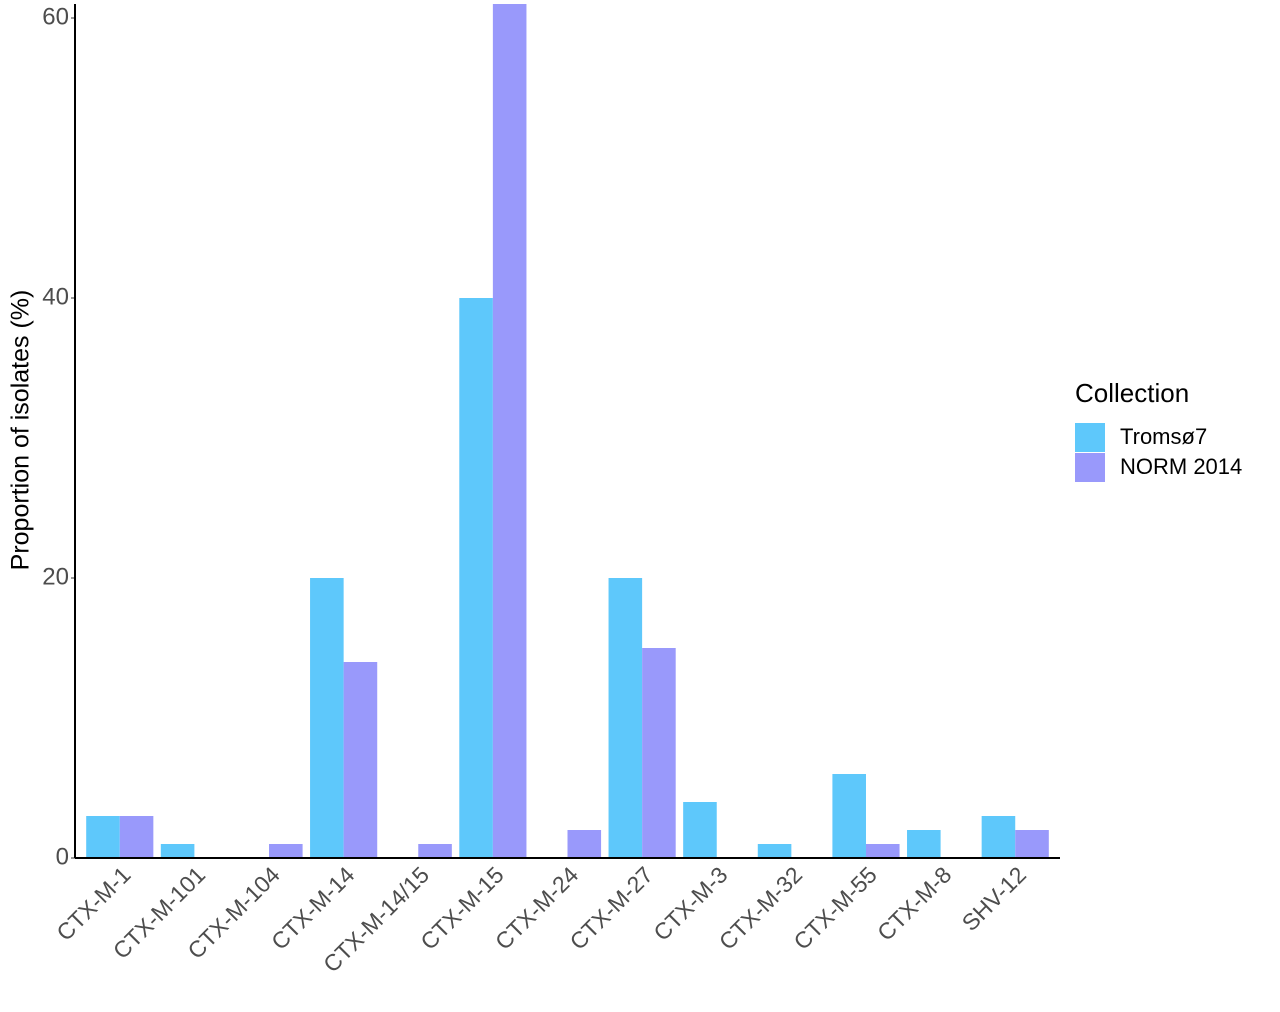 This screenshot has height=1012, width=1280. Describe the element at coordinates (21, 430) in the screenshot. I see `y-axis-label: Proportion of isolates (%)` at that location.